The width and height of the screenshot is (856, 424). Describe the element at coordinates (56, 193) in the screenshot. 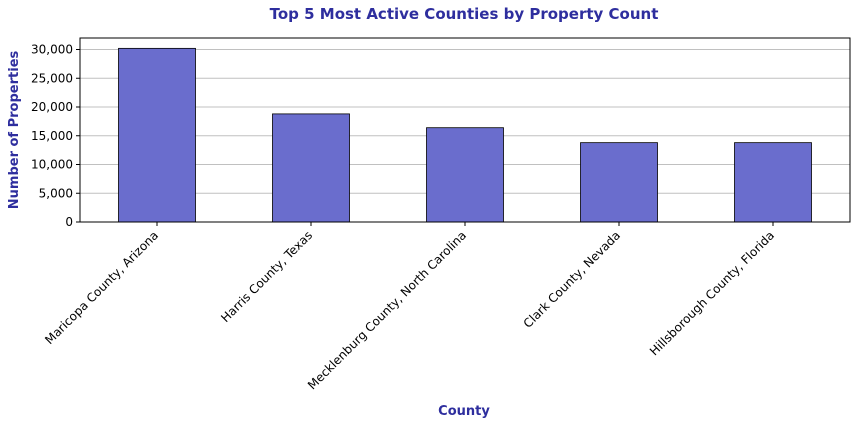

I see `y-tick-label: 5,000` at that location.